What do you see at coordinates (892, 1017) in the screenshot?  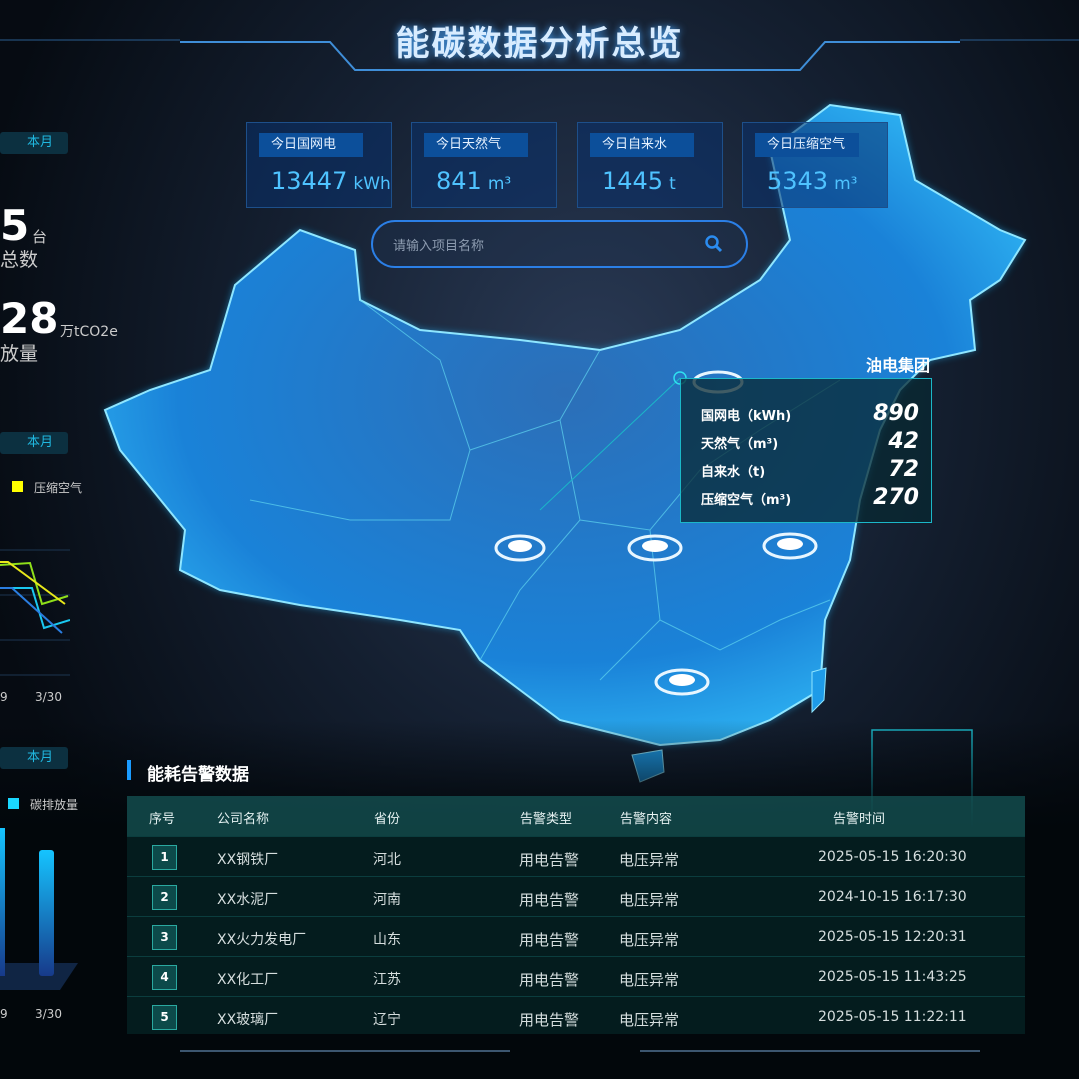 I see `time-cell: 2025-05-15 11:22:11` at bounding box center [892, 1017].